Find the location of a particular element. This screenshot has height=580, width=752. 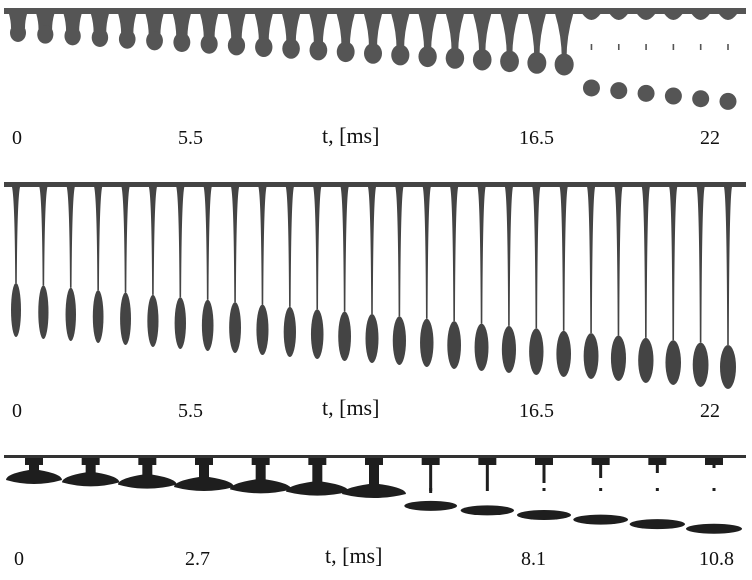

p2-time-label-1: 5.5 is located at coordinates (190, 411).